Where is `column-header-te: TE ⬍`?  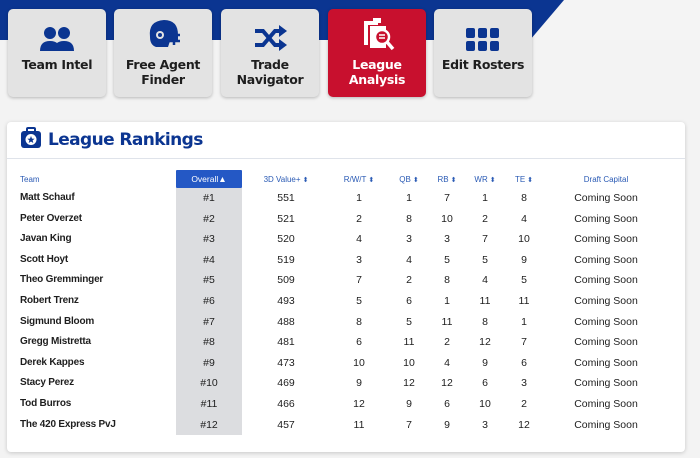 column-header-te: TE ⬍ is located at coordinates (524, 180).